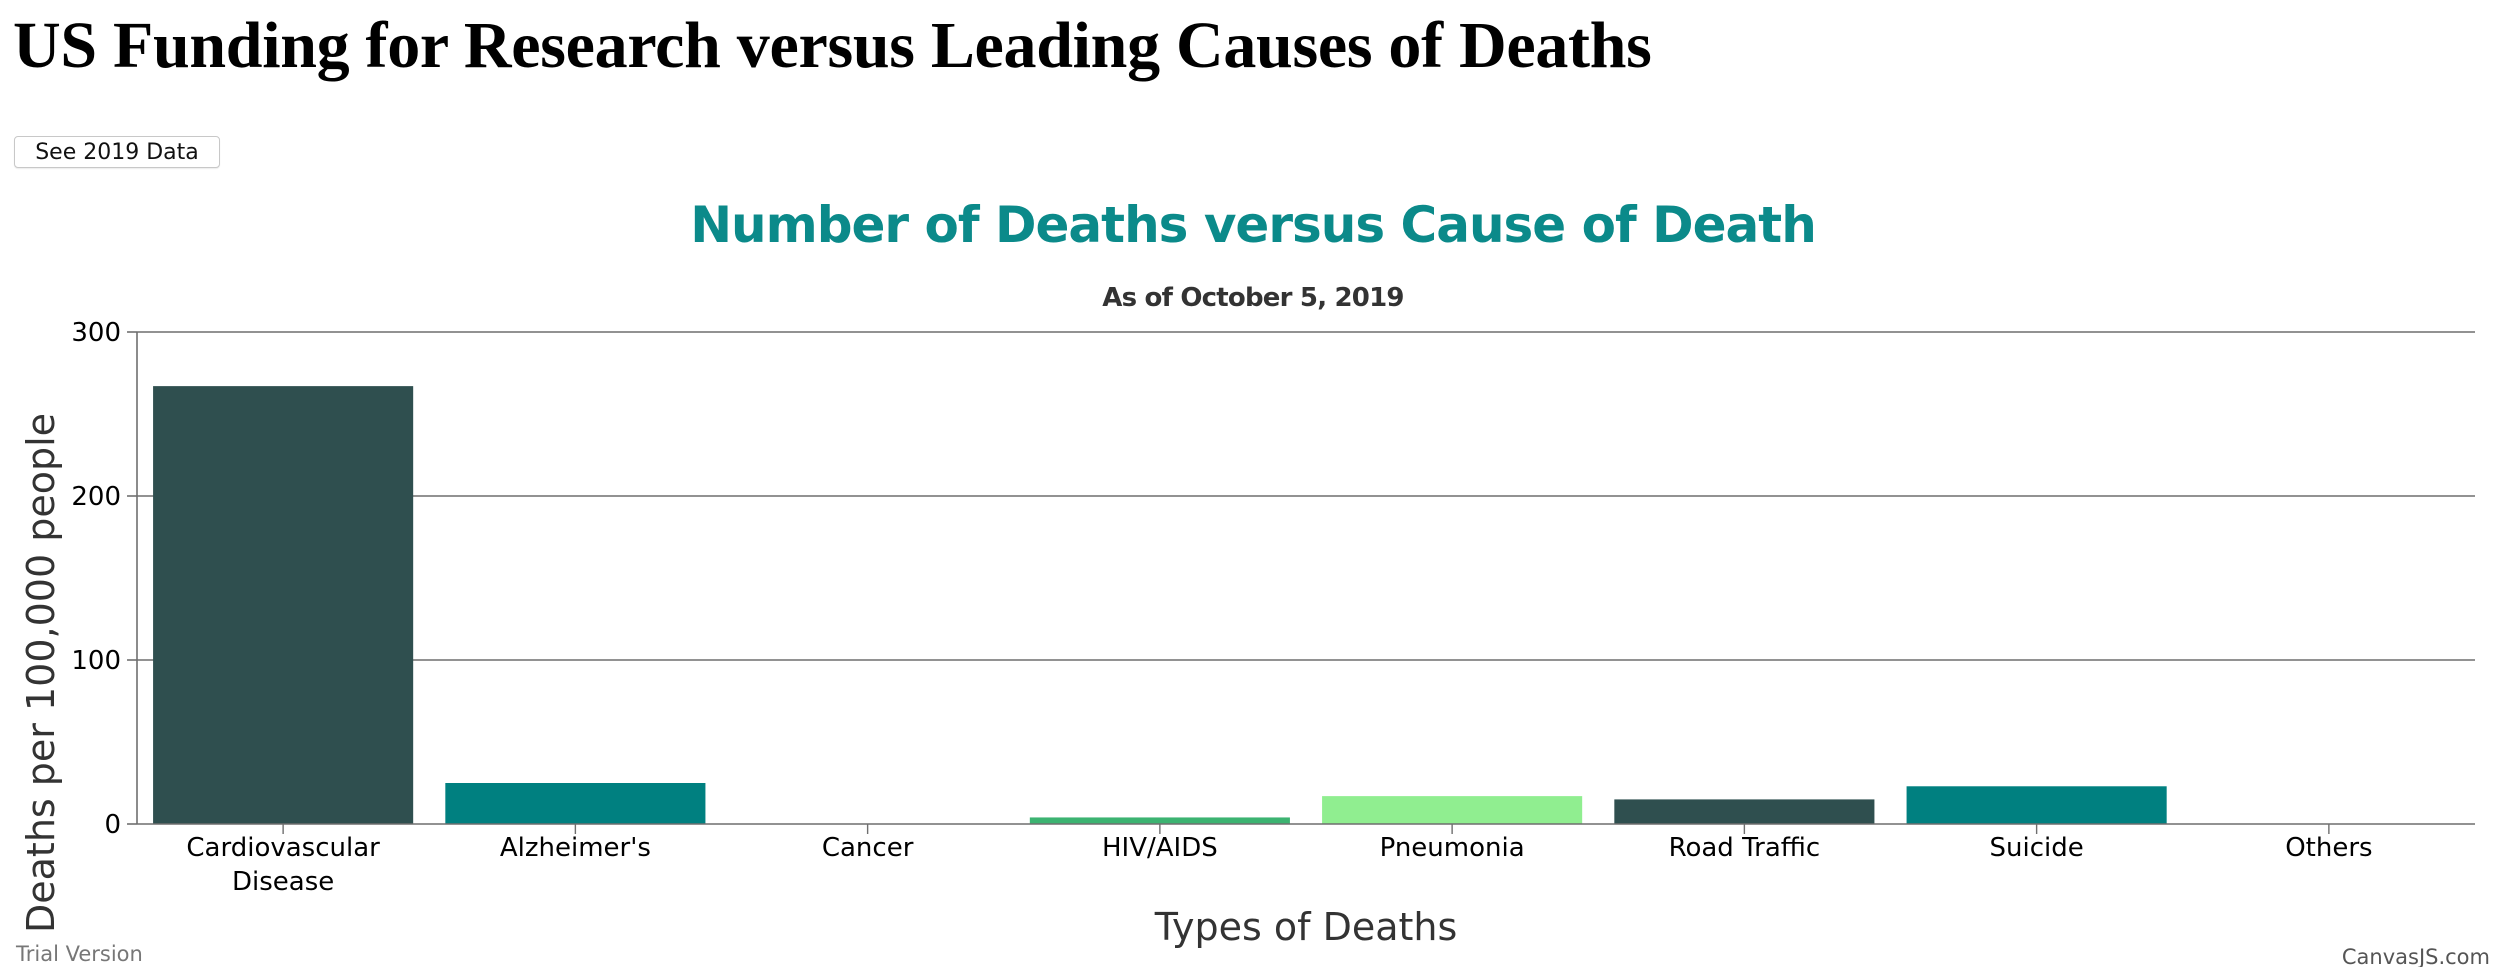  I want to click on category-label: Pneumonia, so click(1452, 848).